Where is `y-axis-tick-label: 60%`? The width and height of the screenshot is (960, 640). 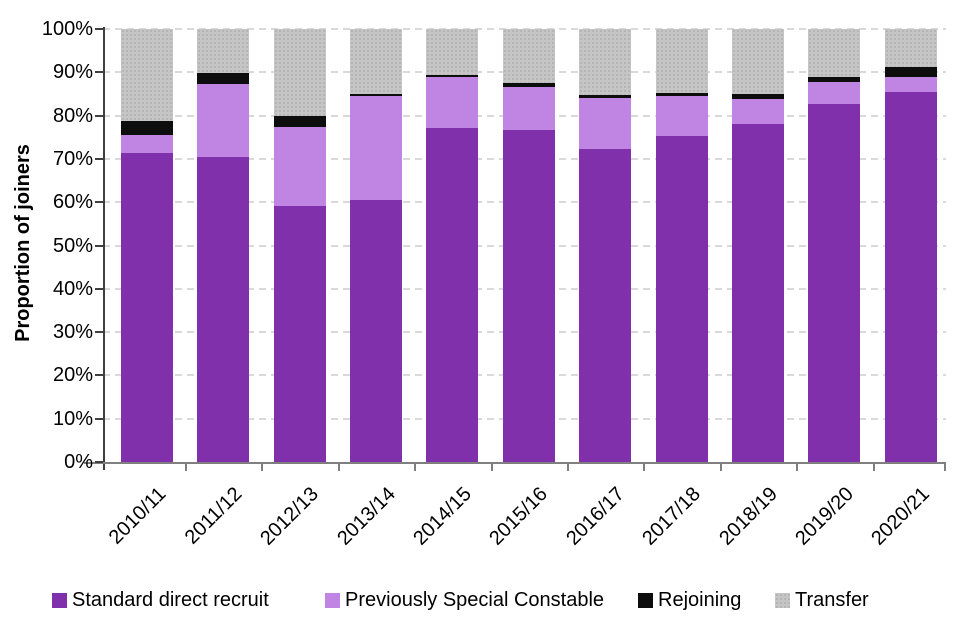 y-axis-tick-label: 60% is located at coordinates (72, 202).